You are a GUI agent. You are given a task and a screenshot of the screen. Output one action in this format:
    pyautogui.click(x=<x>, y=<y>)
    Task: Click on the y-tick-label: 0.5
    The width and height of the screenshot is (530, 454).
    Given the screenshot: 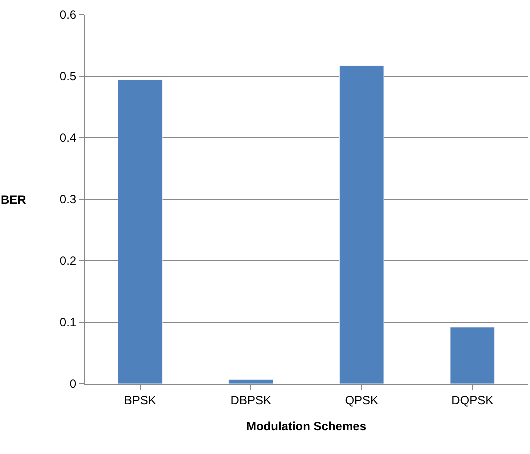 What is the action you would take?
    pyautogui.click(x=68, y=77)
    